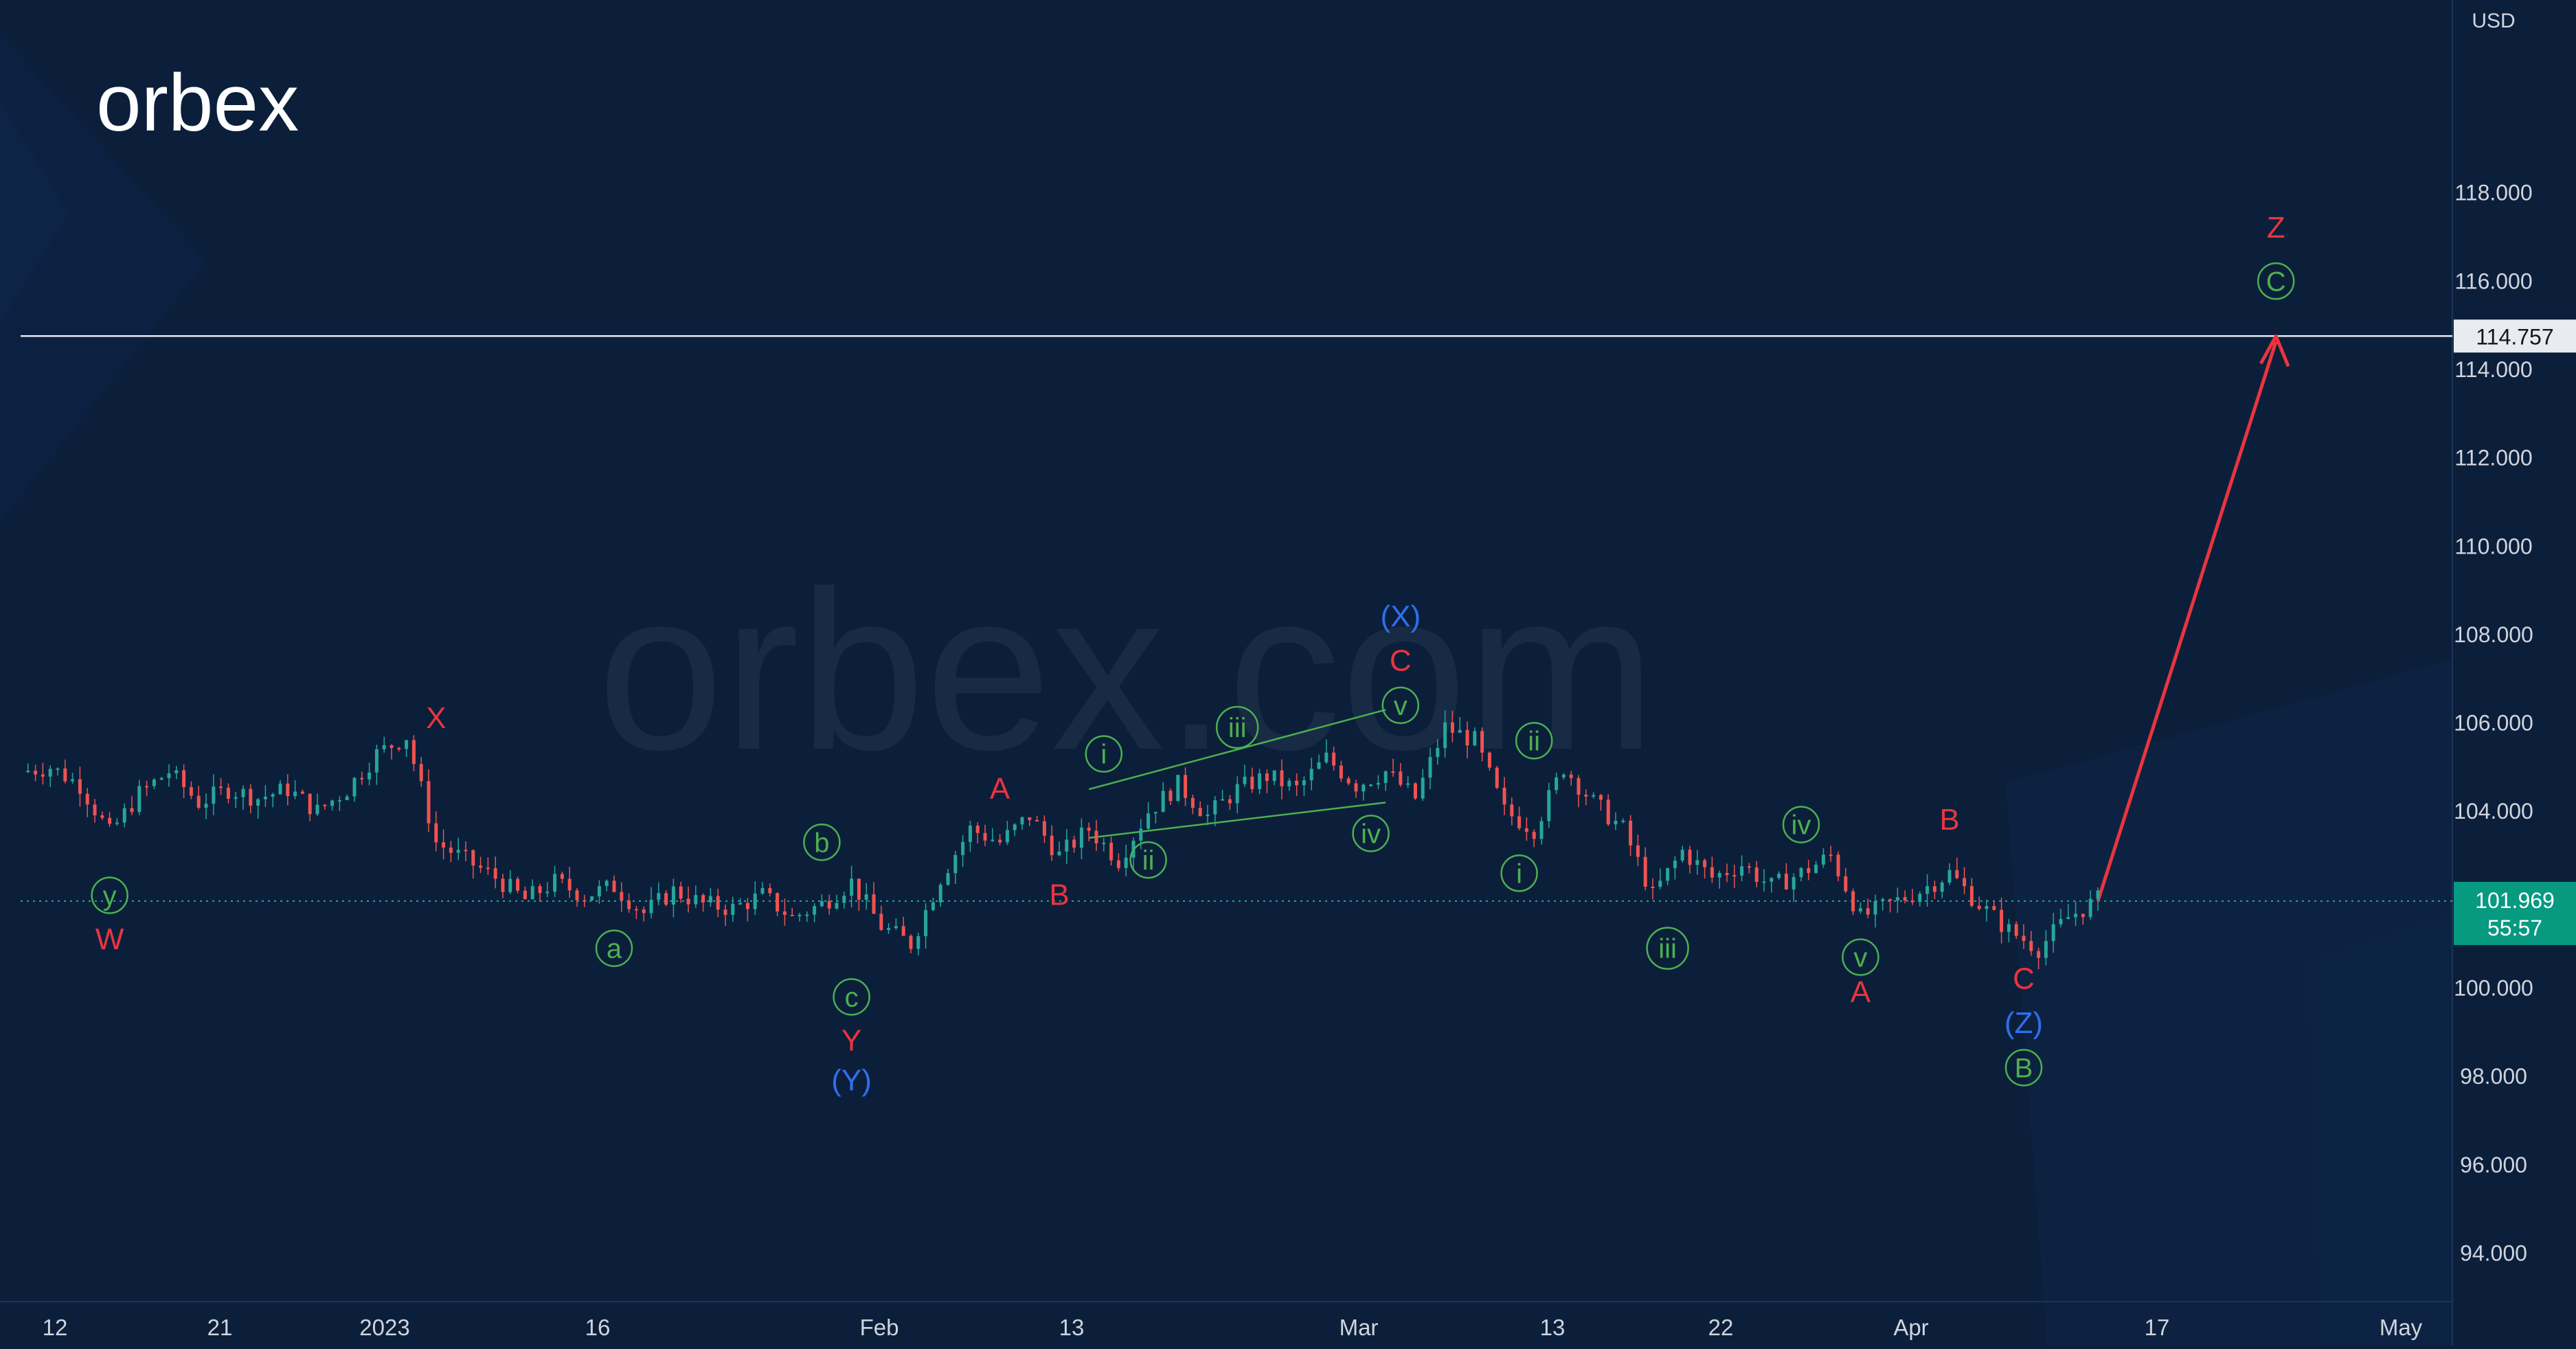 This screenshot has height=1349, width=2576. What do you see at coordinates (2493, 546) in the screenshot?
I see `y-axis-tick-label: 110.000` at bounding box center [2493, 546].